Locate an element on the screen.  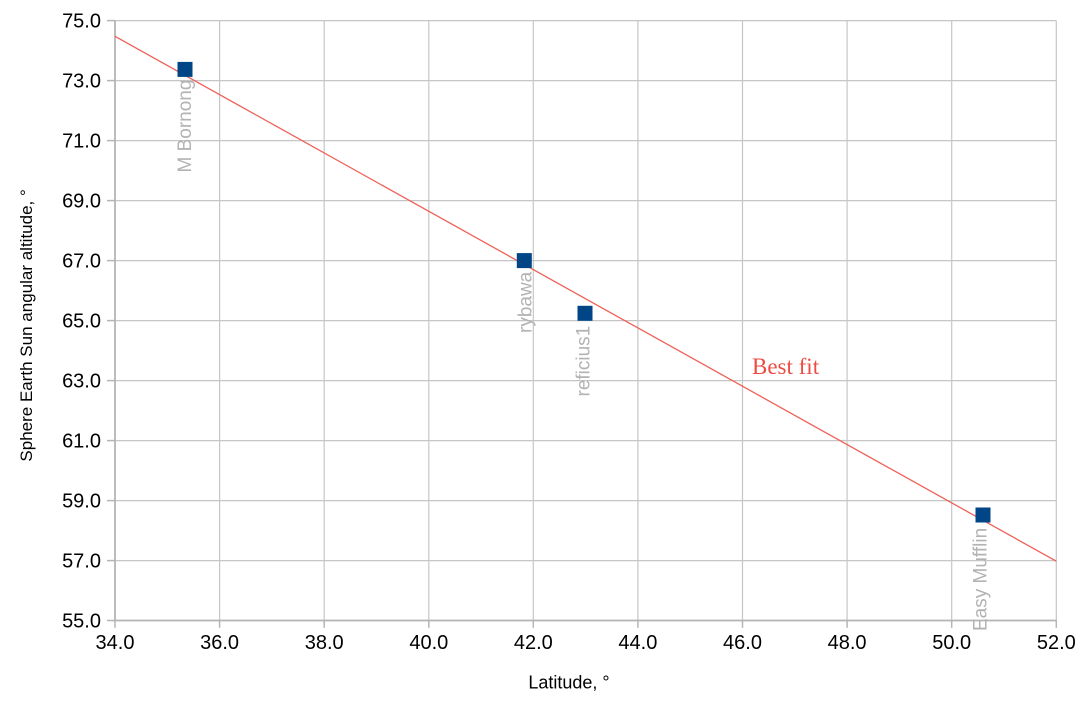
svg-text: reficius1 is located at coordinates (583, 361).